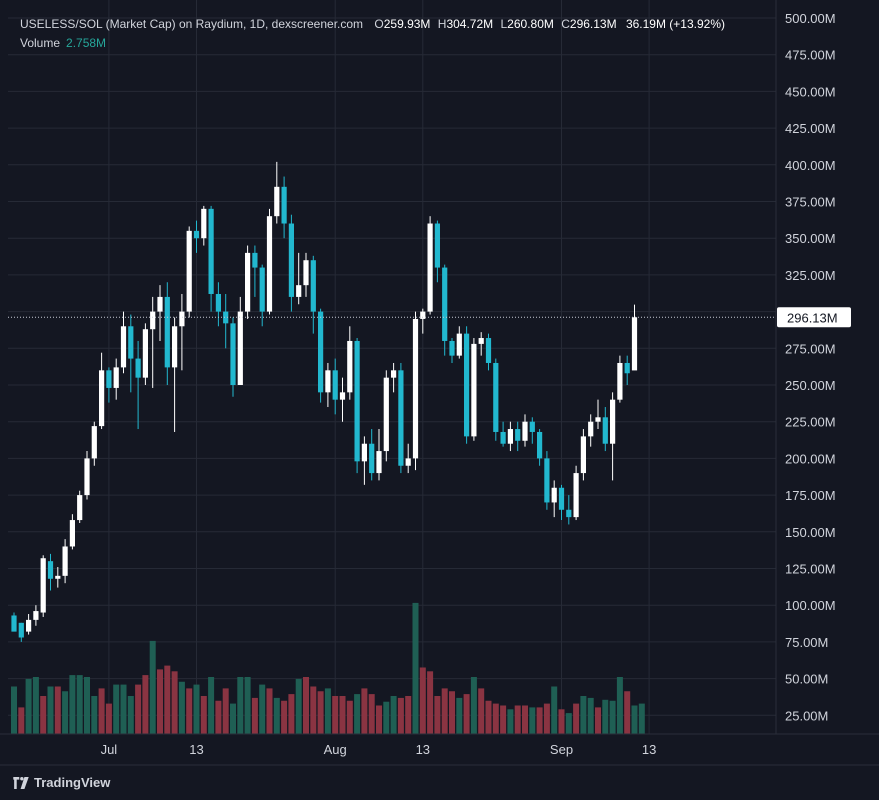  Describe the element at coordinates (810, 18) in the screenshot. I see `y-tick-label: 500.00M` at that location.